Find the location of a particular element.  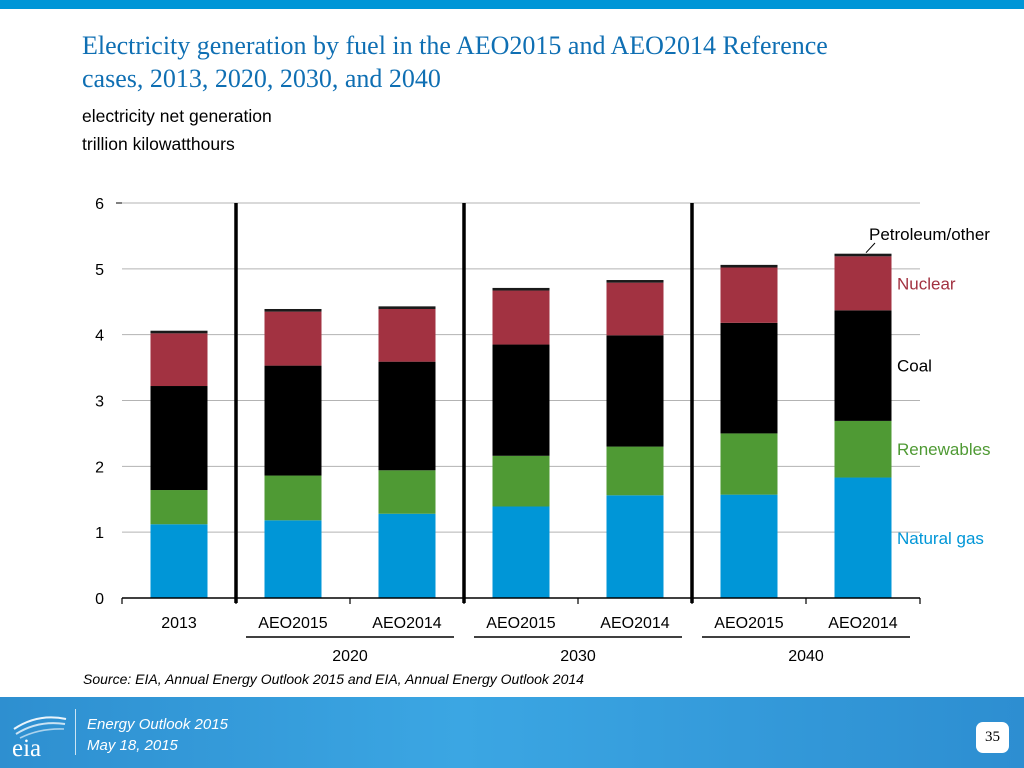

footer-bar: eia Energy Outlook 2015 May 18, 2015 35 is located at coordinates (512, 732).